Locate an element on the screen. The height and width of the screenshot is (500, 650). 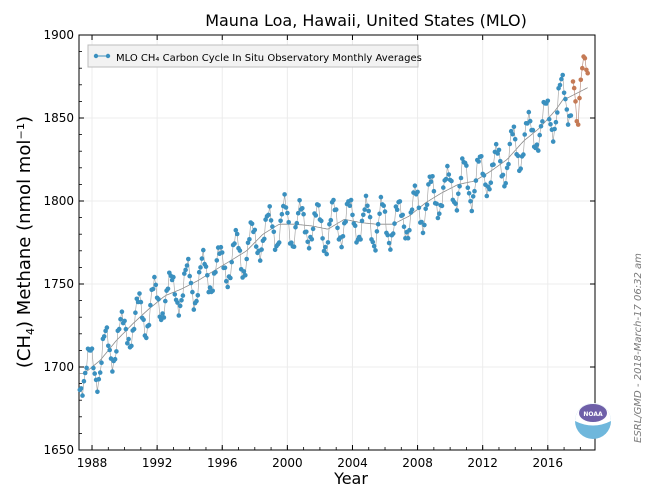
y-tick-label: 1800 is located at coordinates (58, 201).